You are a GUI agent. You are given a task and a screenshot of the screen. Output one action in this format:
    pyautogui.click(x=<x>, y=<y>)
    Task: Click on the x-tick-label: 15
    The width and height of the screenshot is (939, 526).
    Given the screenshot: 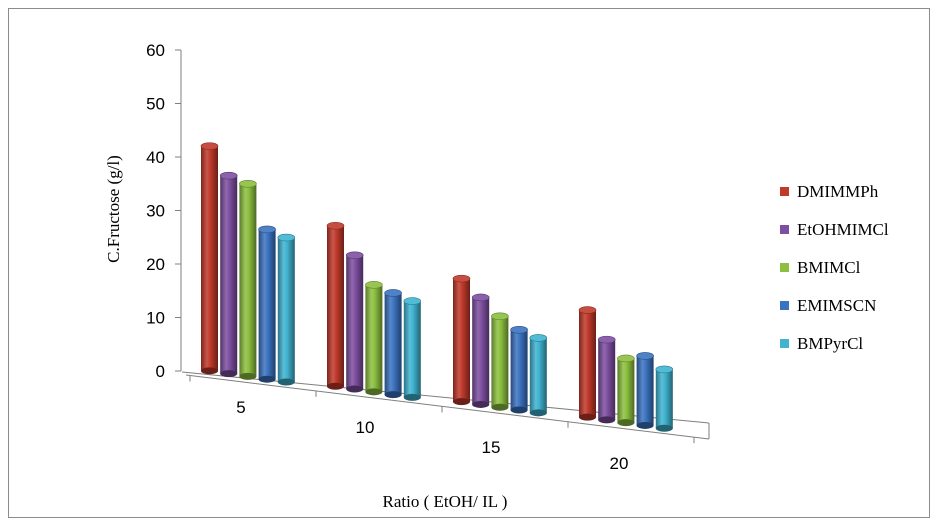 What is the action you would take?
    pyautogui.click(x=491, y=447)
    